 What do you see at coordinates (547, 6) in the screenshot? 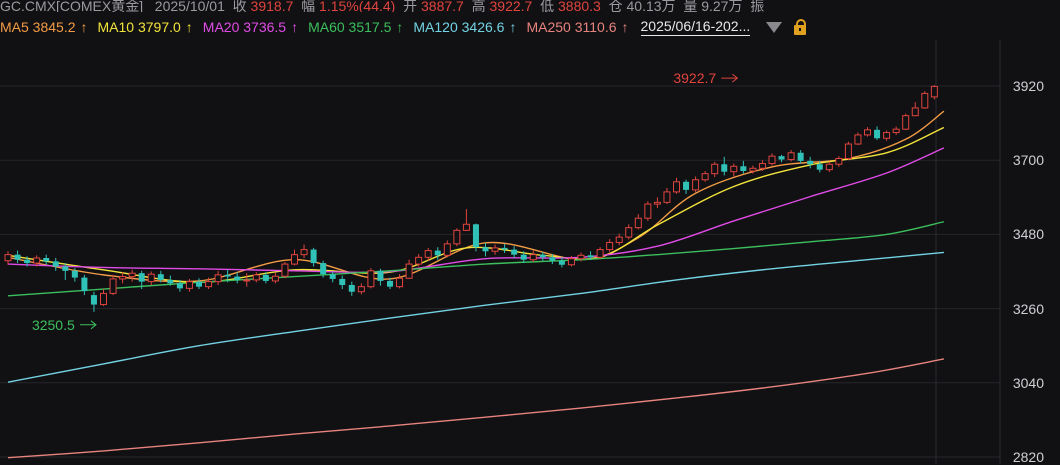
I see `low-label: 低` at bounding box center [547, 6].